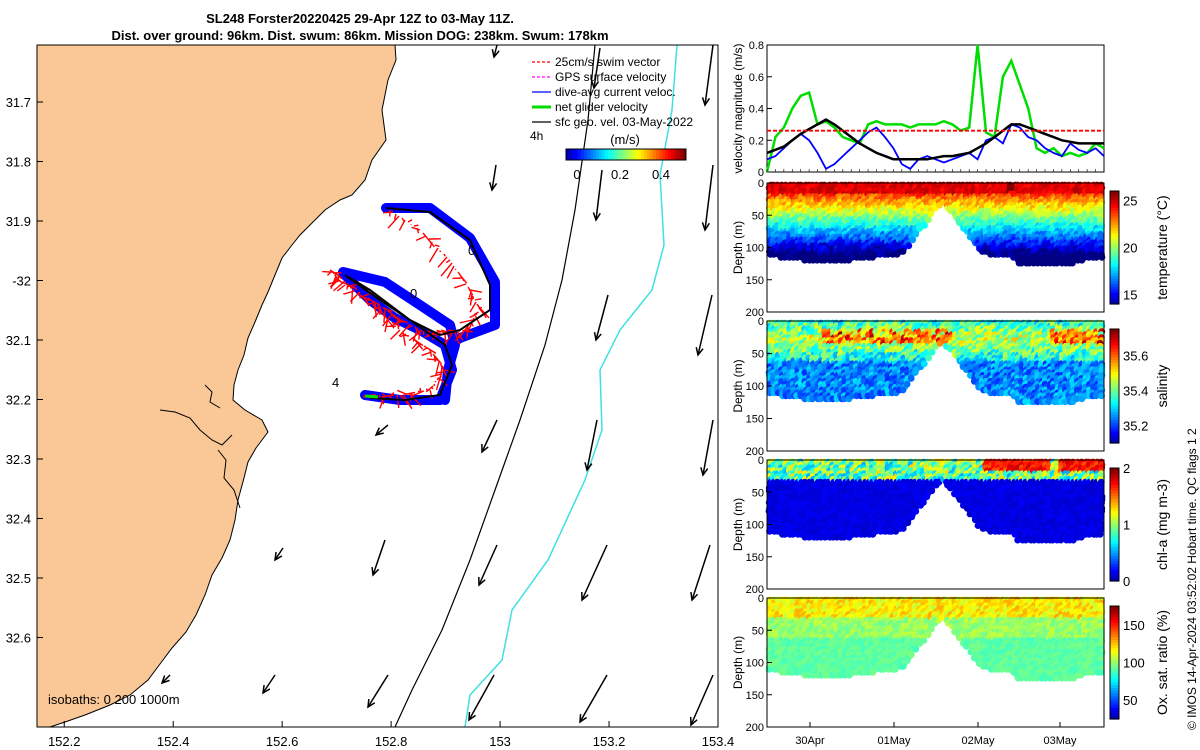 The width and height of the screenshot is (1200, 750). I want to click on velocity-y-label: velocity magnitude (m/s), so click(738, 108).